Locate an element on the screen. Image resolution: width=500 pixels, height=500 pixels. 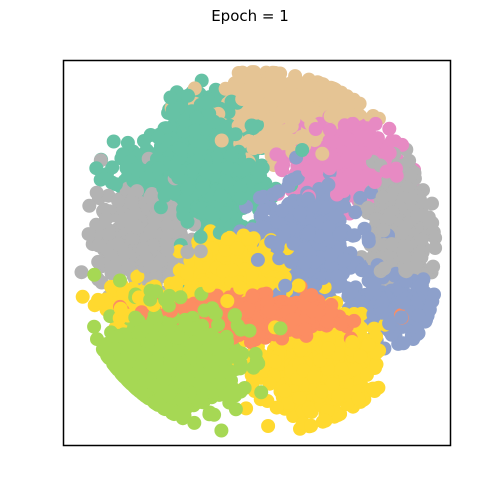
chart-title: Epoch = 1 is located at coordinates (250, 16).